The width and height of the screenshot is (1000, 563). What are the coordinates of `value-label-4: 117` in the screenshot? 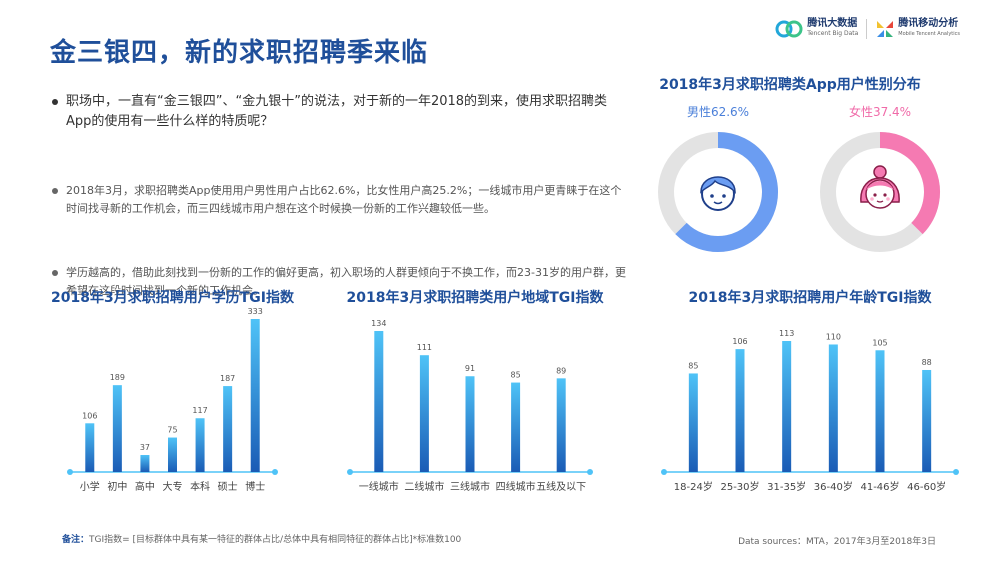 It's located at (199, 410).